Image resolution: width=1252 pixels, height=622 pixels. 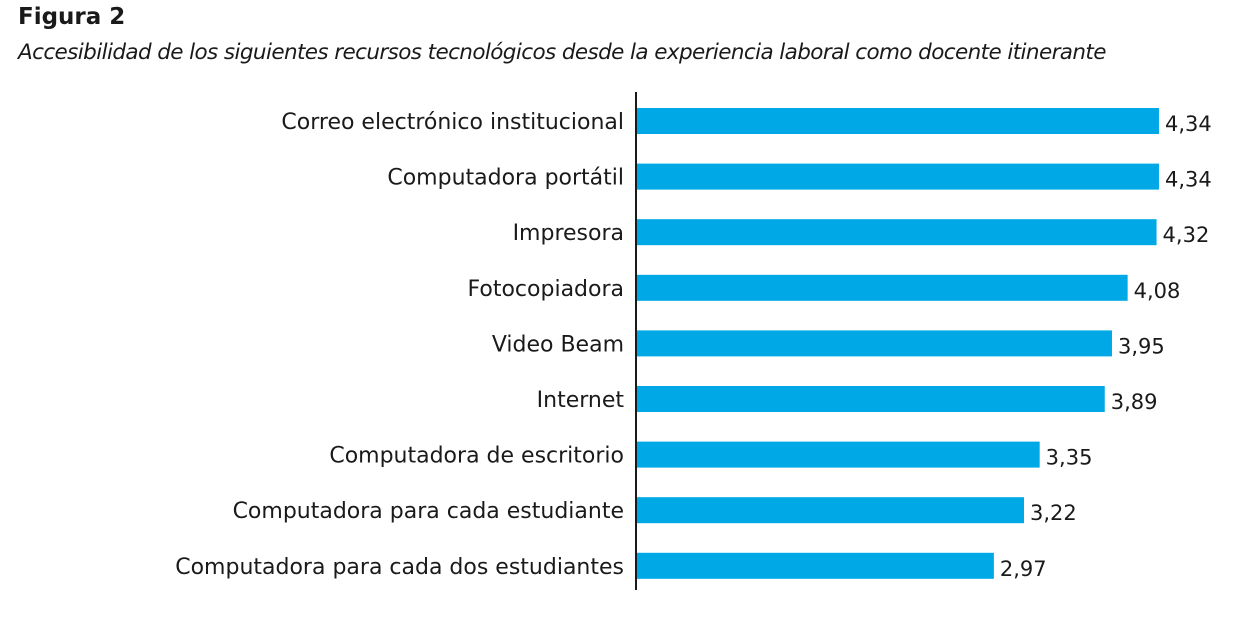 I want to click on figure-label: Figura 2, so click(x=72, y=17).